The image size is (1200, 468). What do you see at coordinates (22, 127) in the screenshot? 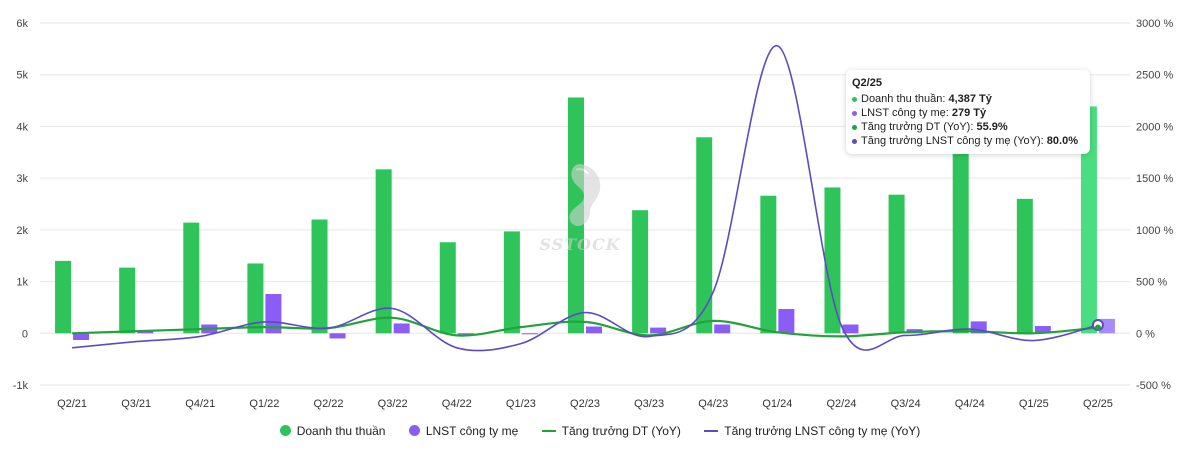
I see `left-tick-label: 4k` at bounding box center [22, 127].